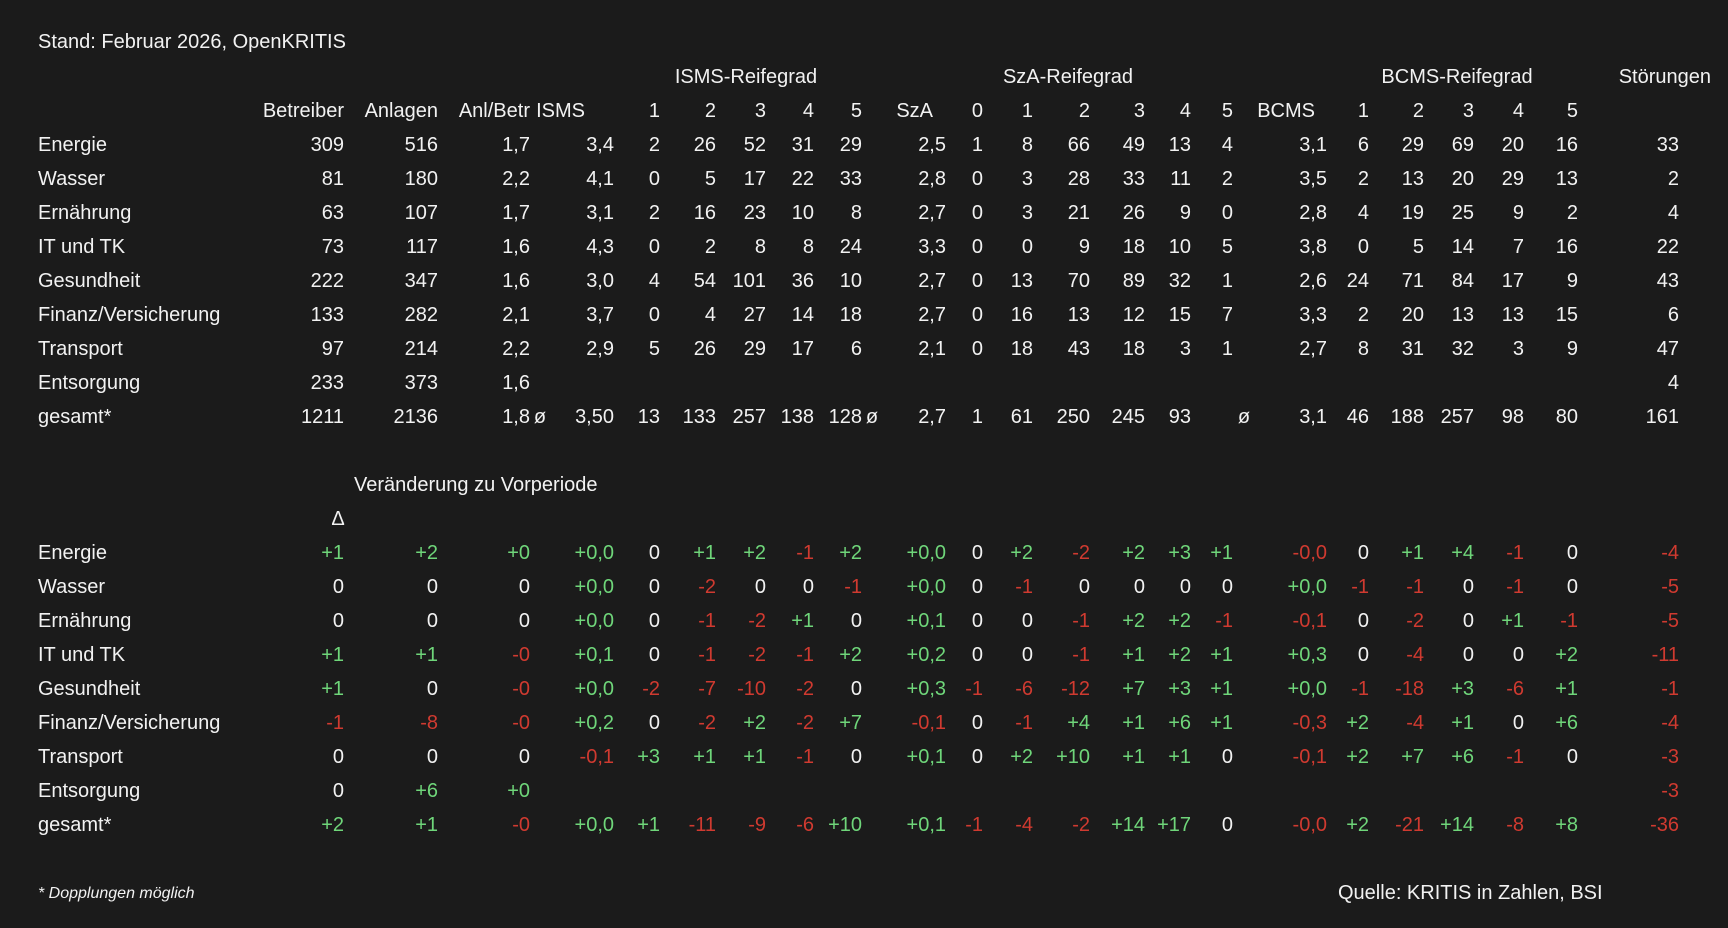 This screenshot has width=1728, height=928. Describe the element at coordinates (850, 247) in the screenshot. I see `table-cell: 24` at that location.